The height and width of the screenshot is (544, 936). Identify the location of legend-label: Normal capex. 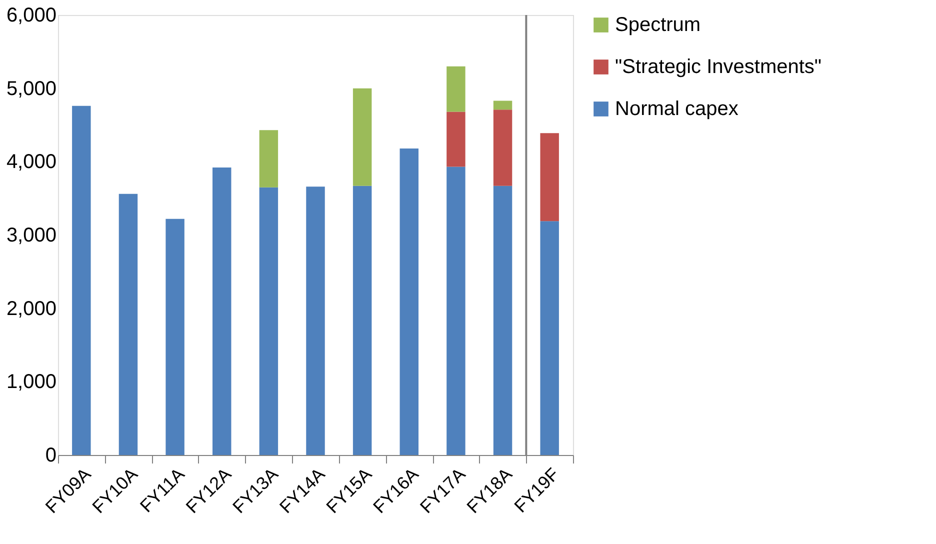
(676, 109).